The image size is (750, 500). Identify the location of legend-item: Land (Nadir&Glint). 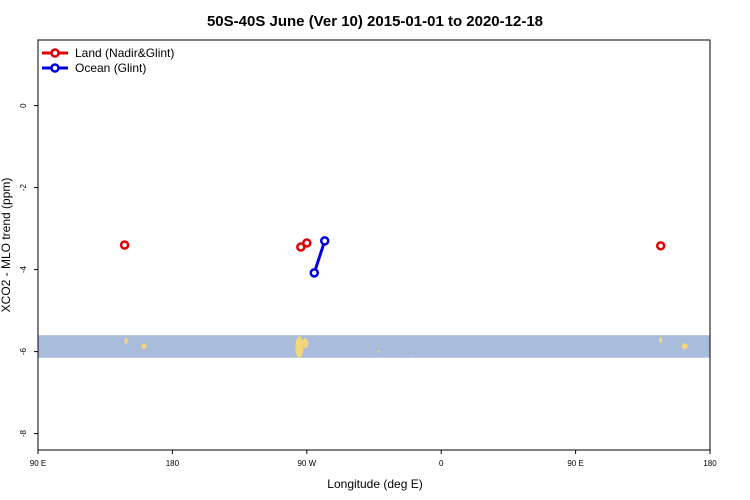
(108, 53).